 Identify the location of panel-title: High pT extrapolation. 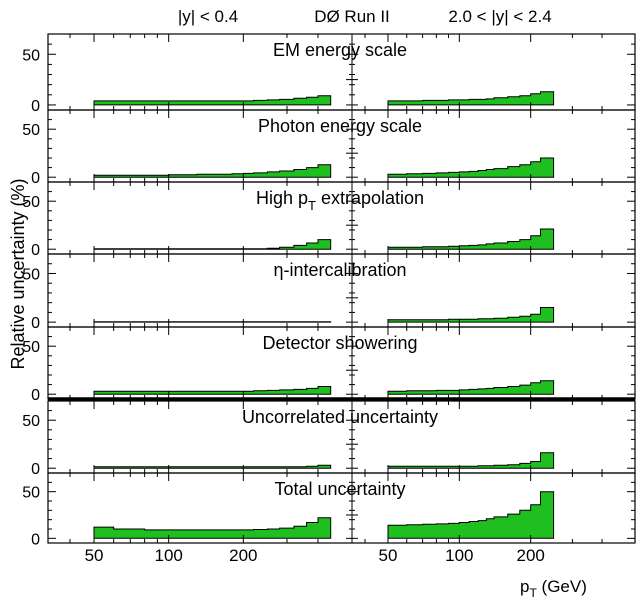
(340, 200).